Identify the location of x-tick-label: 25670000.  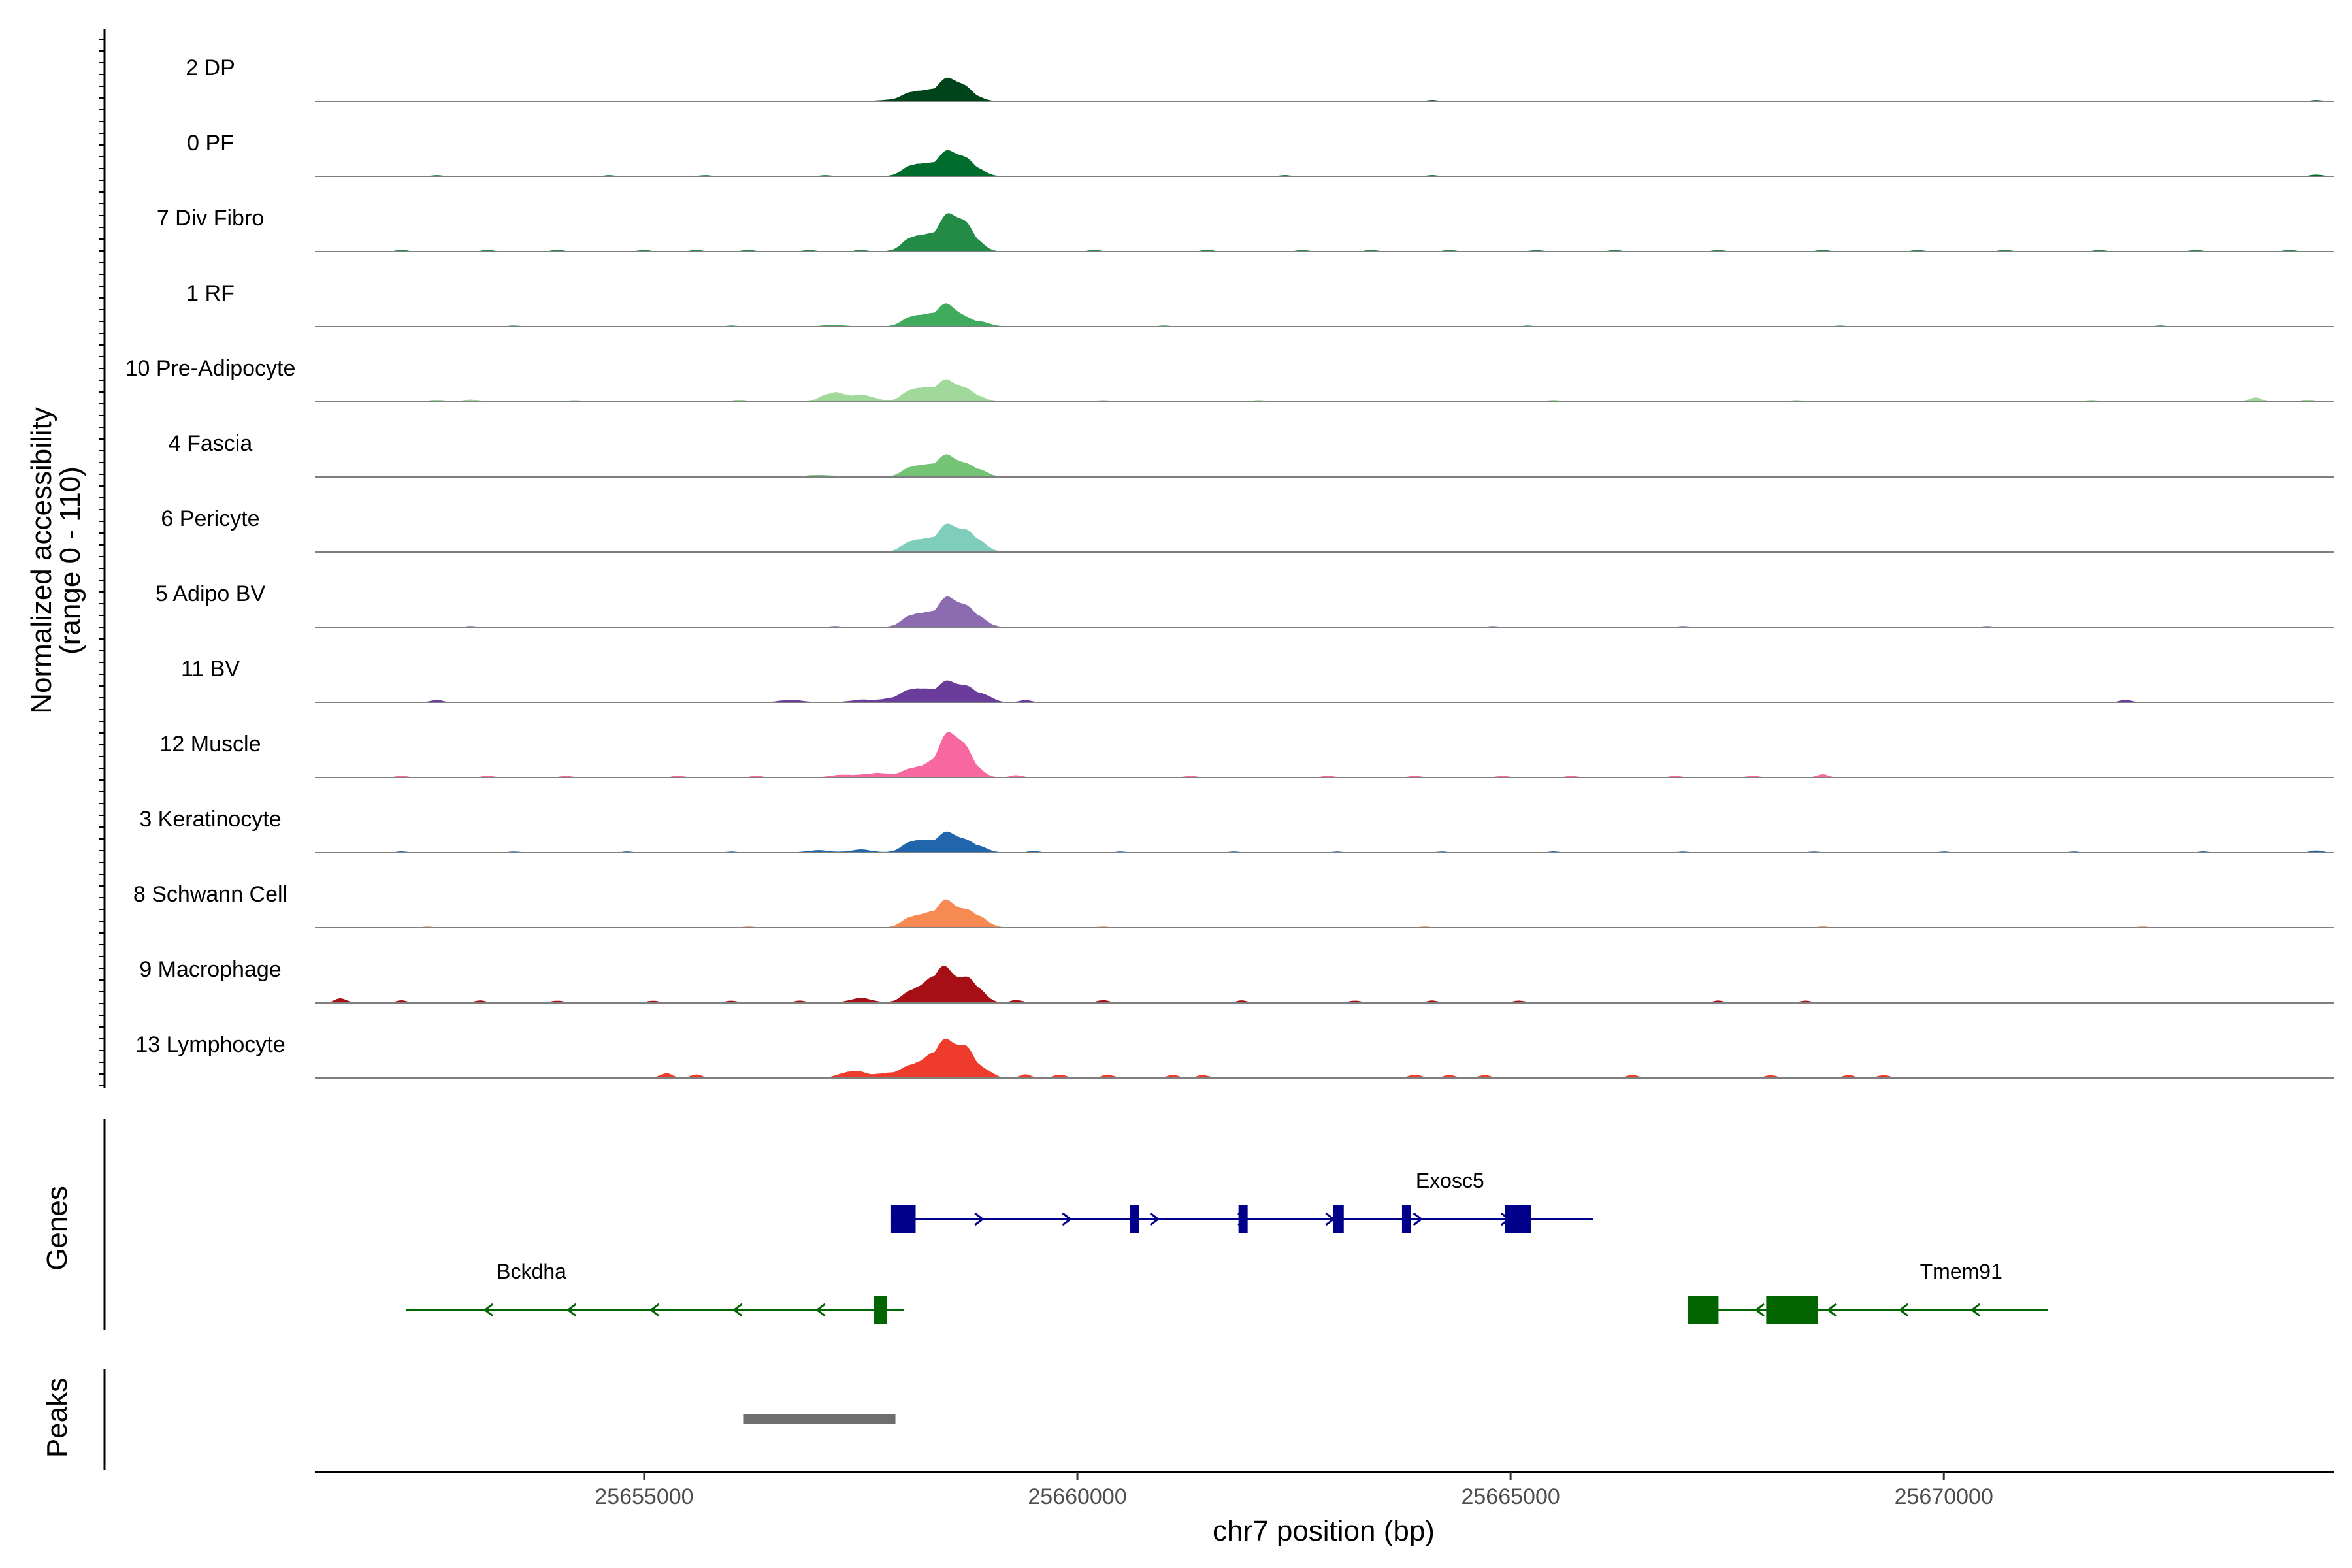
(1944, 1496).